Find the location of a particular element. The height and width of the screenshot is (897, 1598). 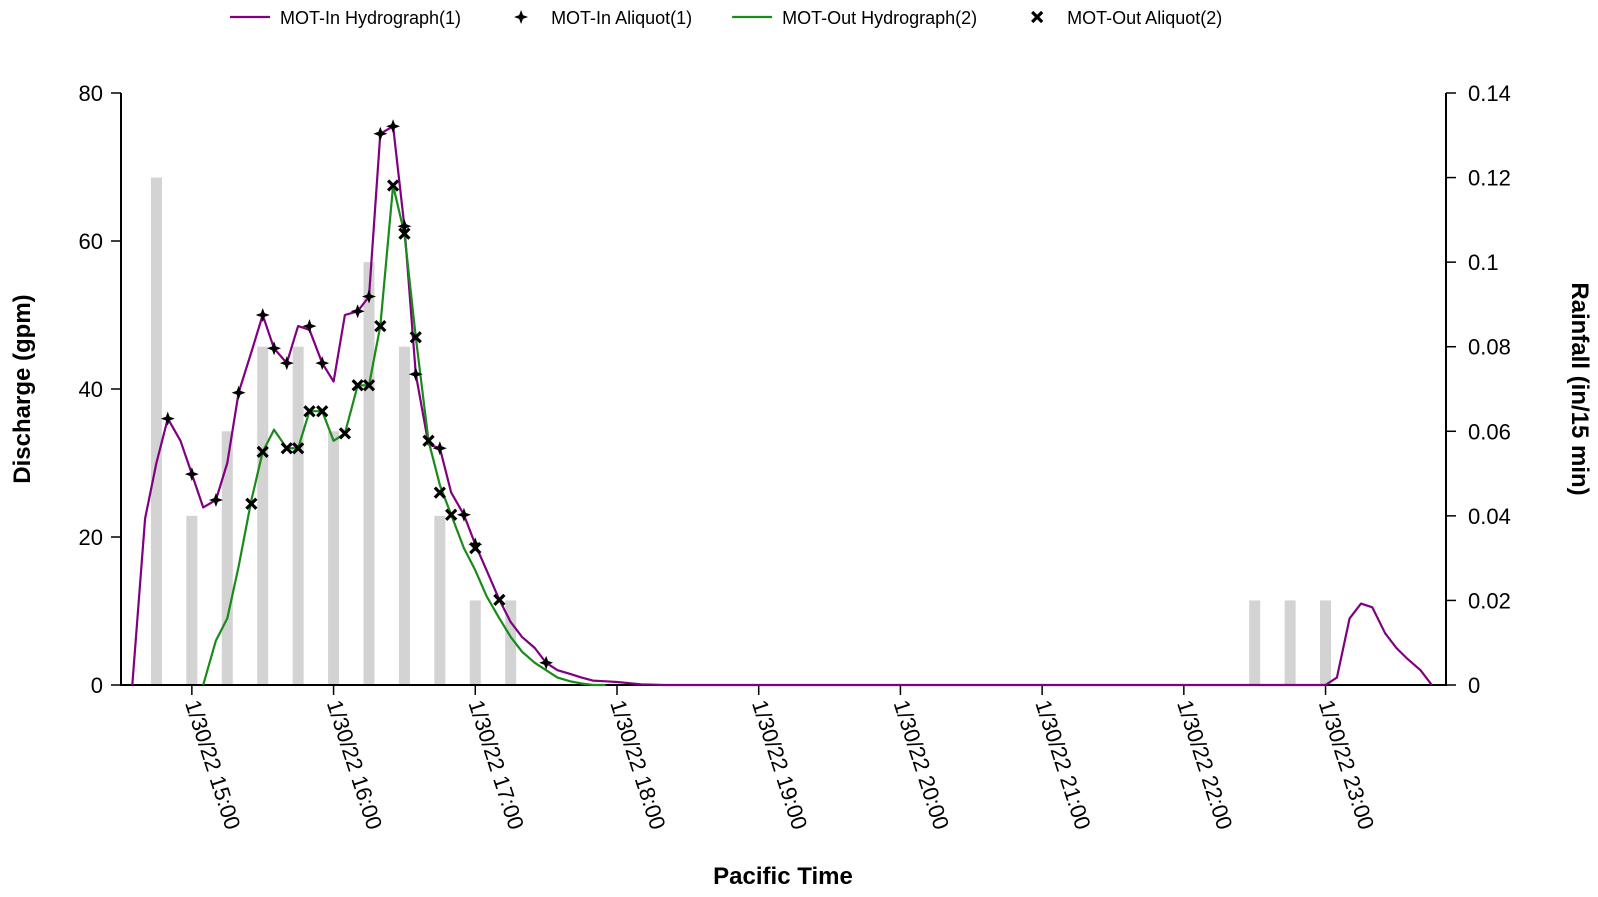

legend-label: MOT-In Hydrograph(1) is located at coordinates (370, 18).